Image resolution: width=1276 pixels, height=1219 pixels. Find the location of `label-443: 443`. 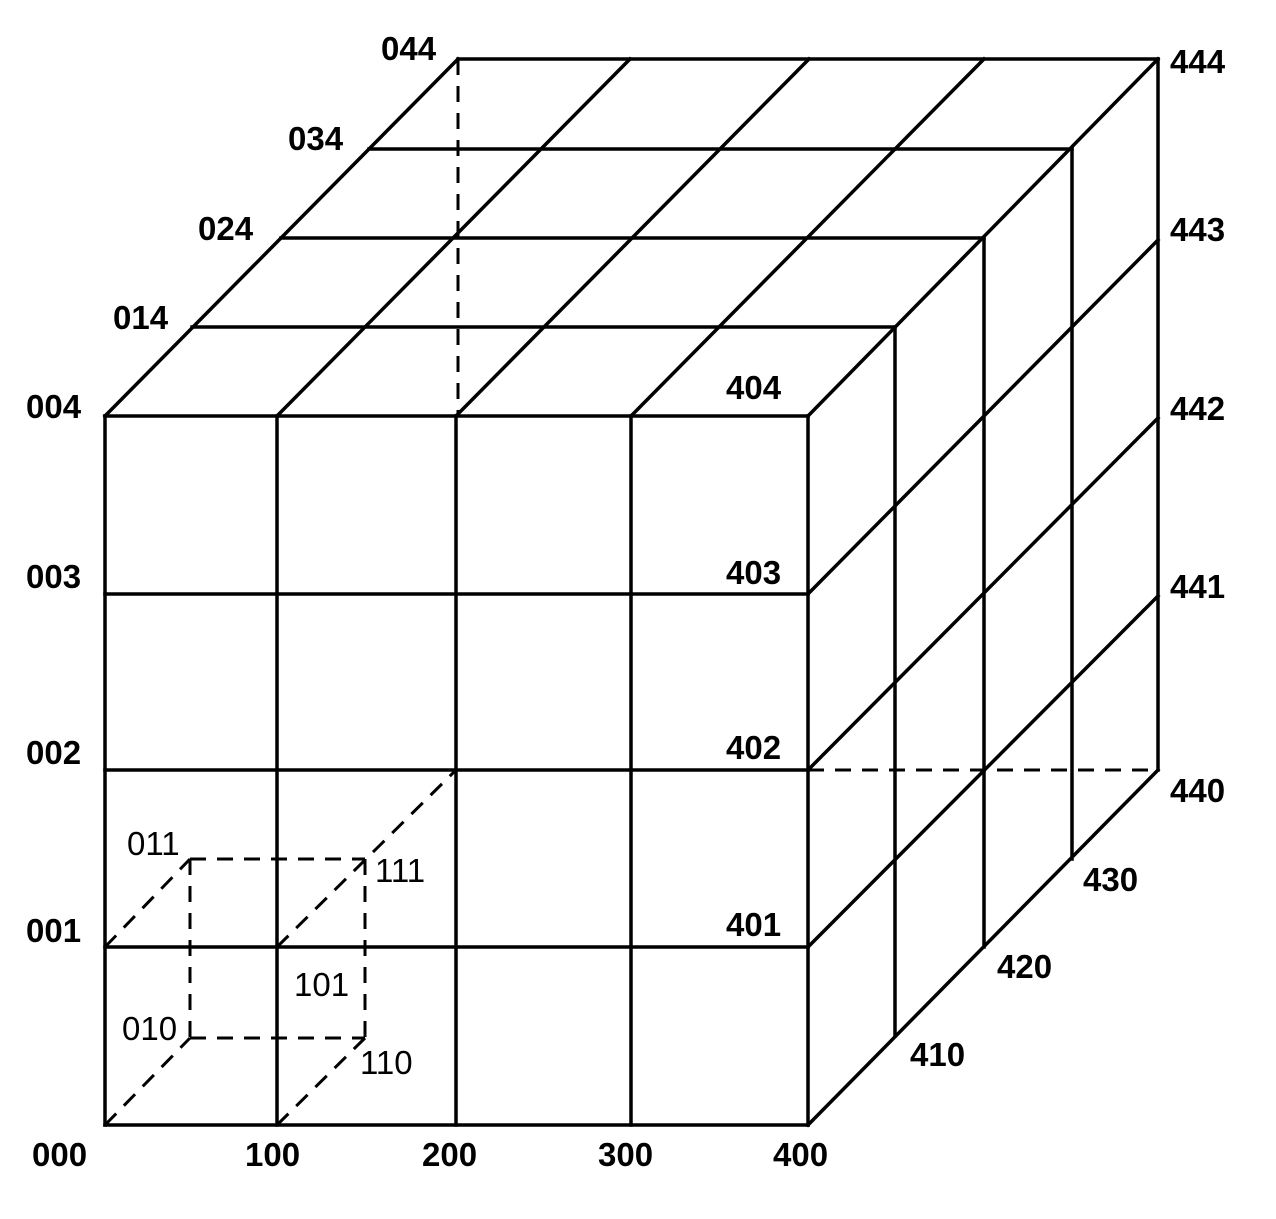

label-443: 443 is located at coordinates (1197, 229).